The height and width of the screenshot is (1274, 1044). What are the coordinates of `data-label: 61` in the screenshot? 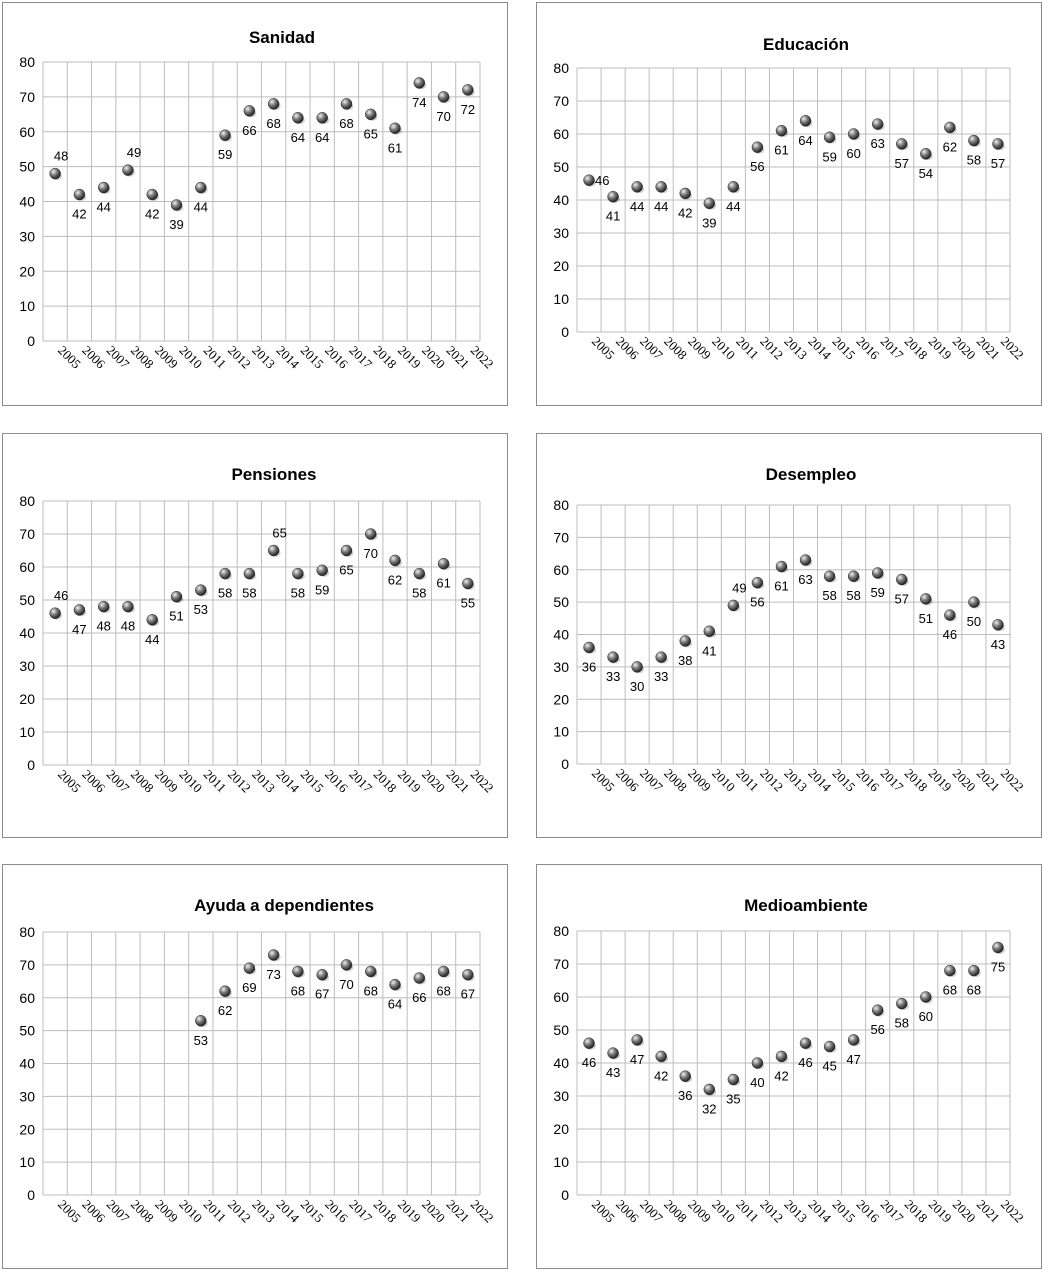 It's located at (395, 147).